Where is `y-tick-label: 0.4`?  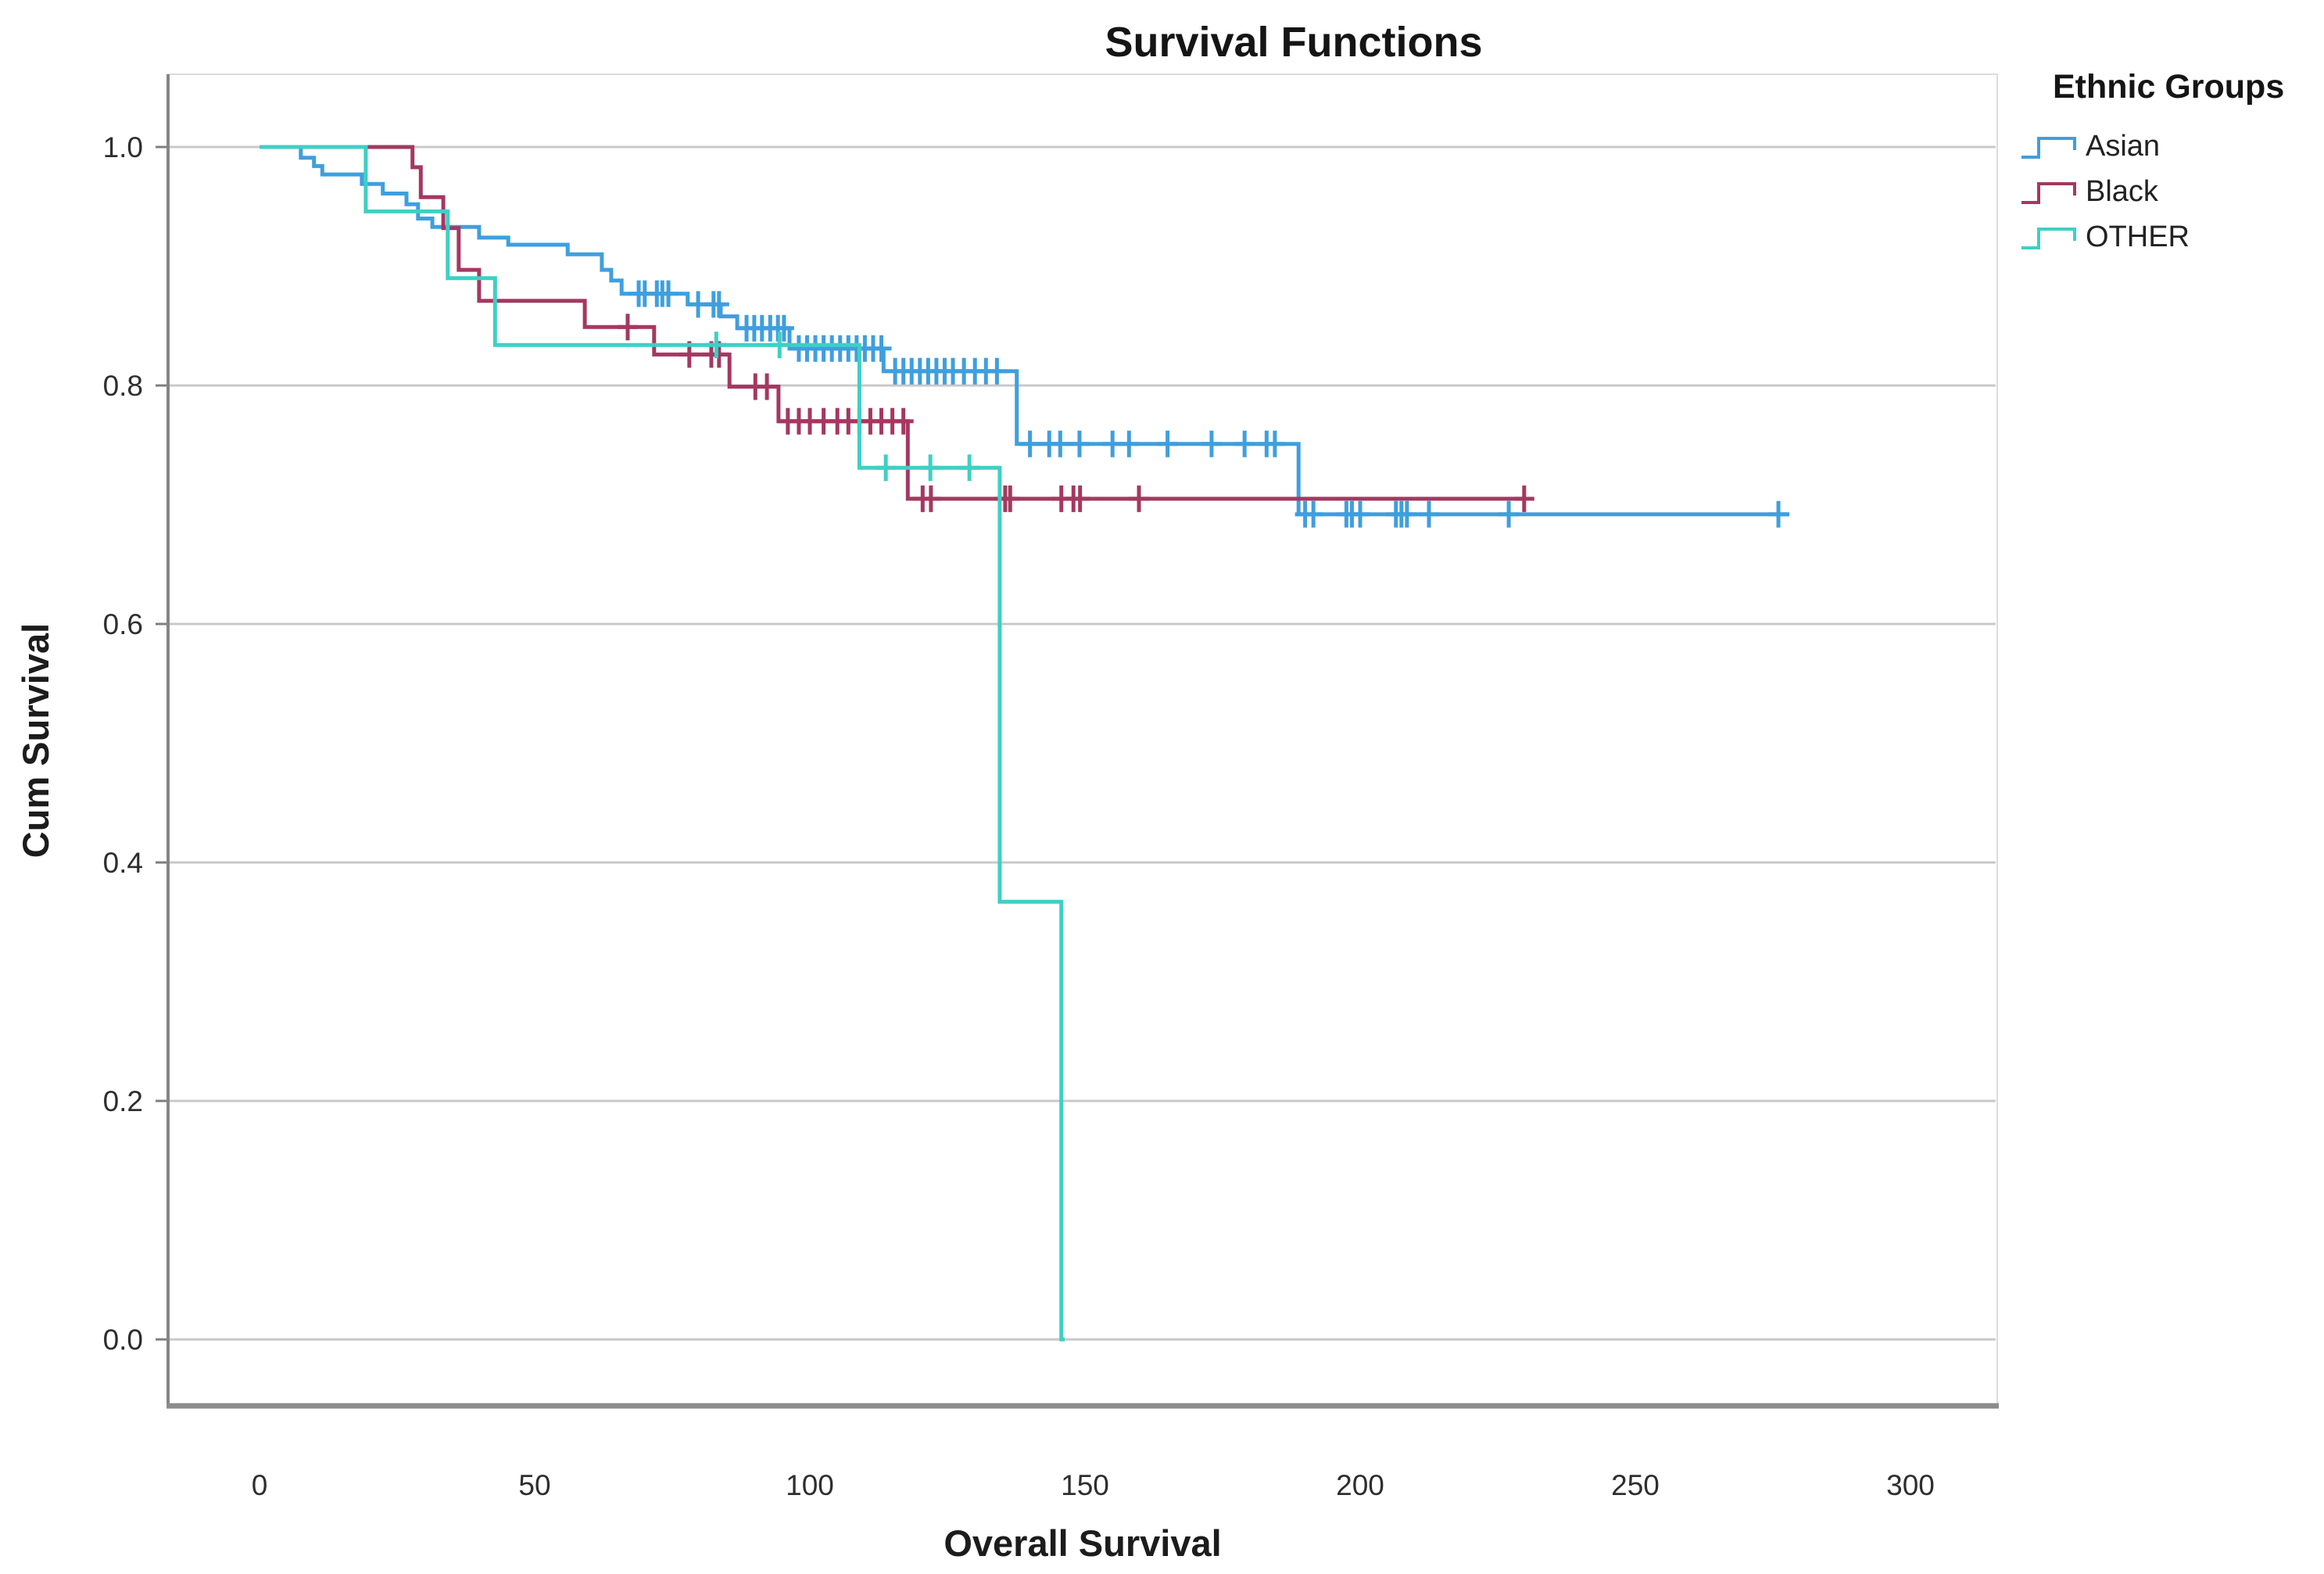
y-tick-label: 0.4 is located at coordinates (123, 863).